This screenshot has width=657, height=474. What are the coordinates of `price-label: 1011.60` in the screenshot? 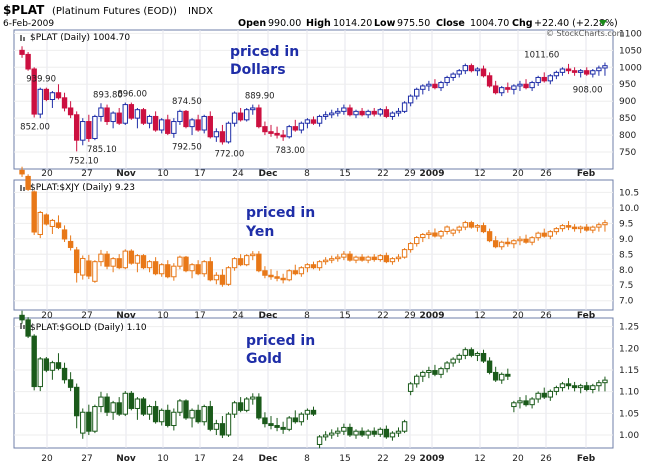 It's located at (541, 55).